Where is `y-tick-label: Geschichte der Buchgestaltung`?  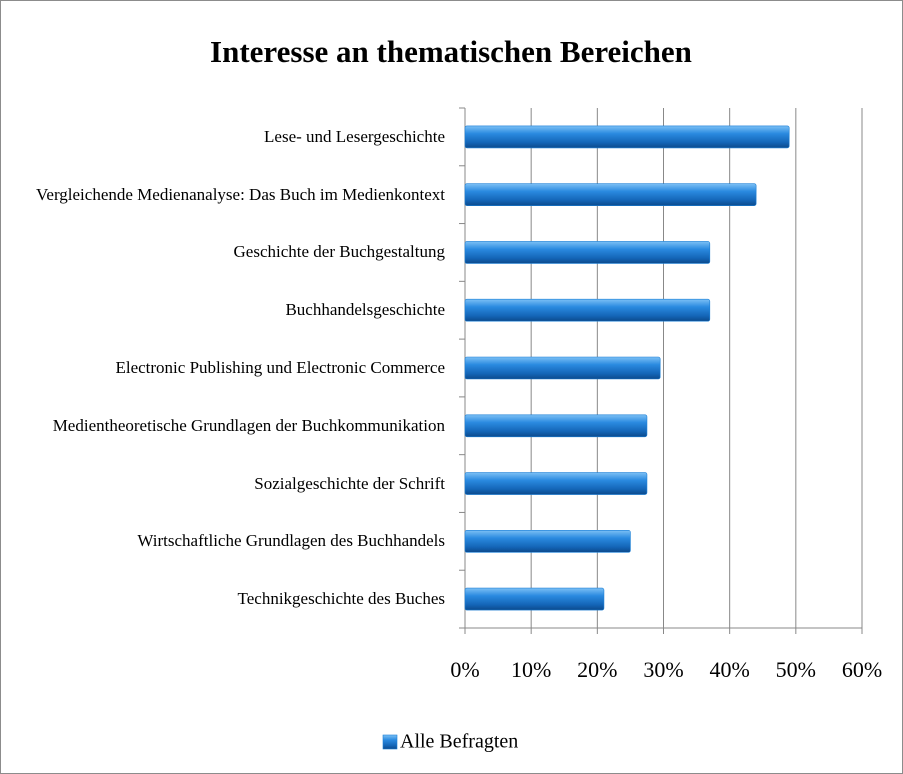 y-tick-label: Geschichte der Buchgestaltung is located at coordinates (339, 252).